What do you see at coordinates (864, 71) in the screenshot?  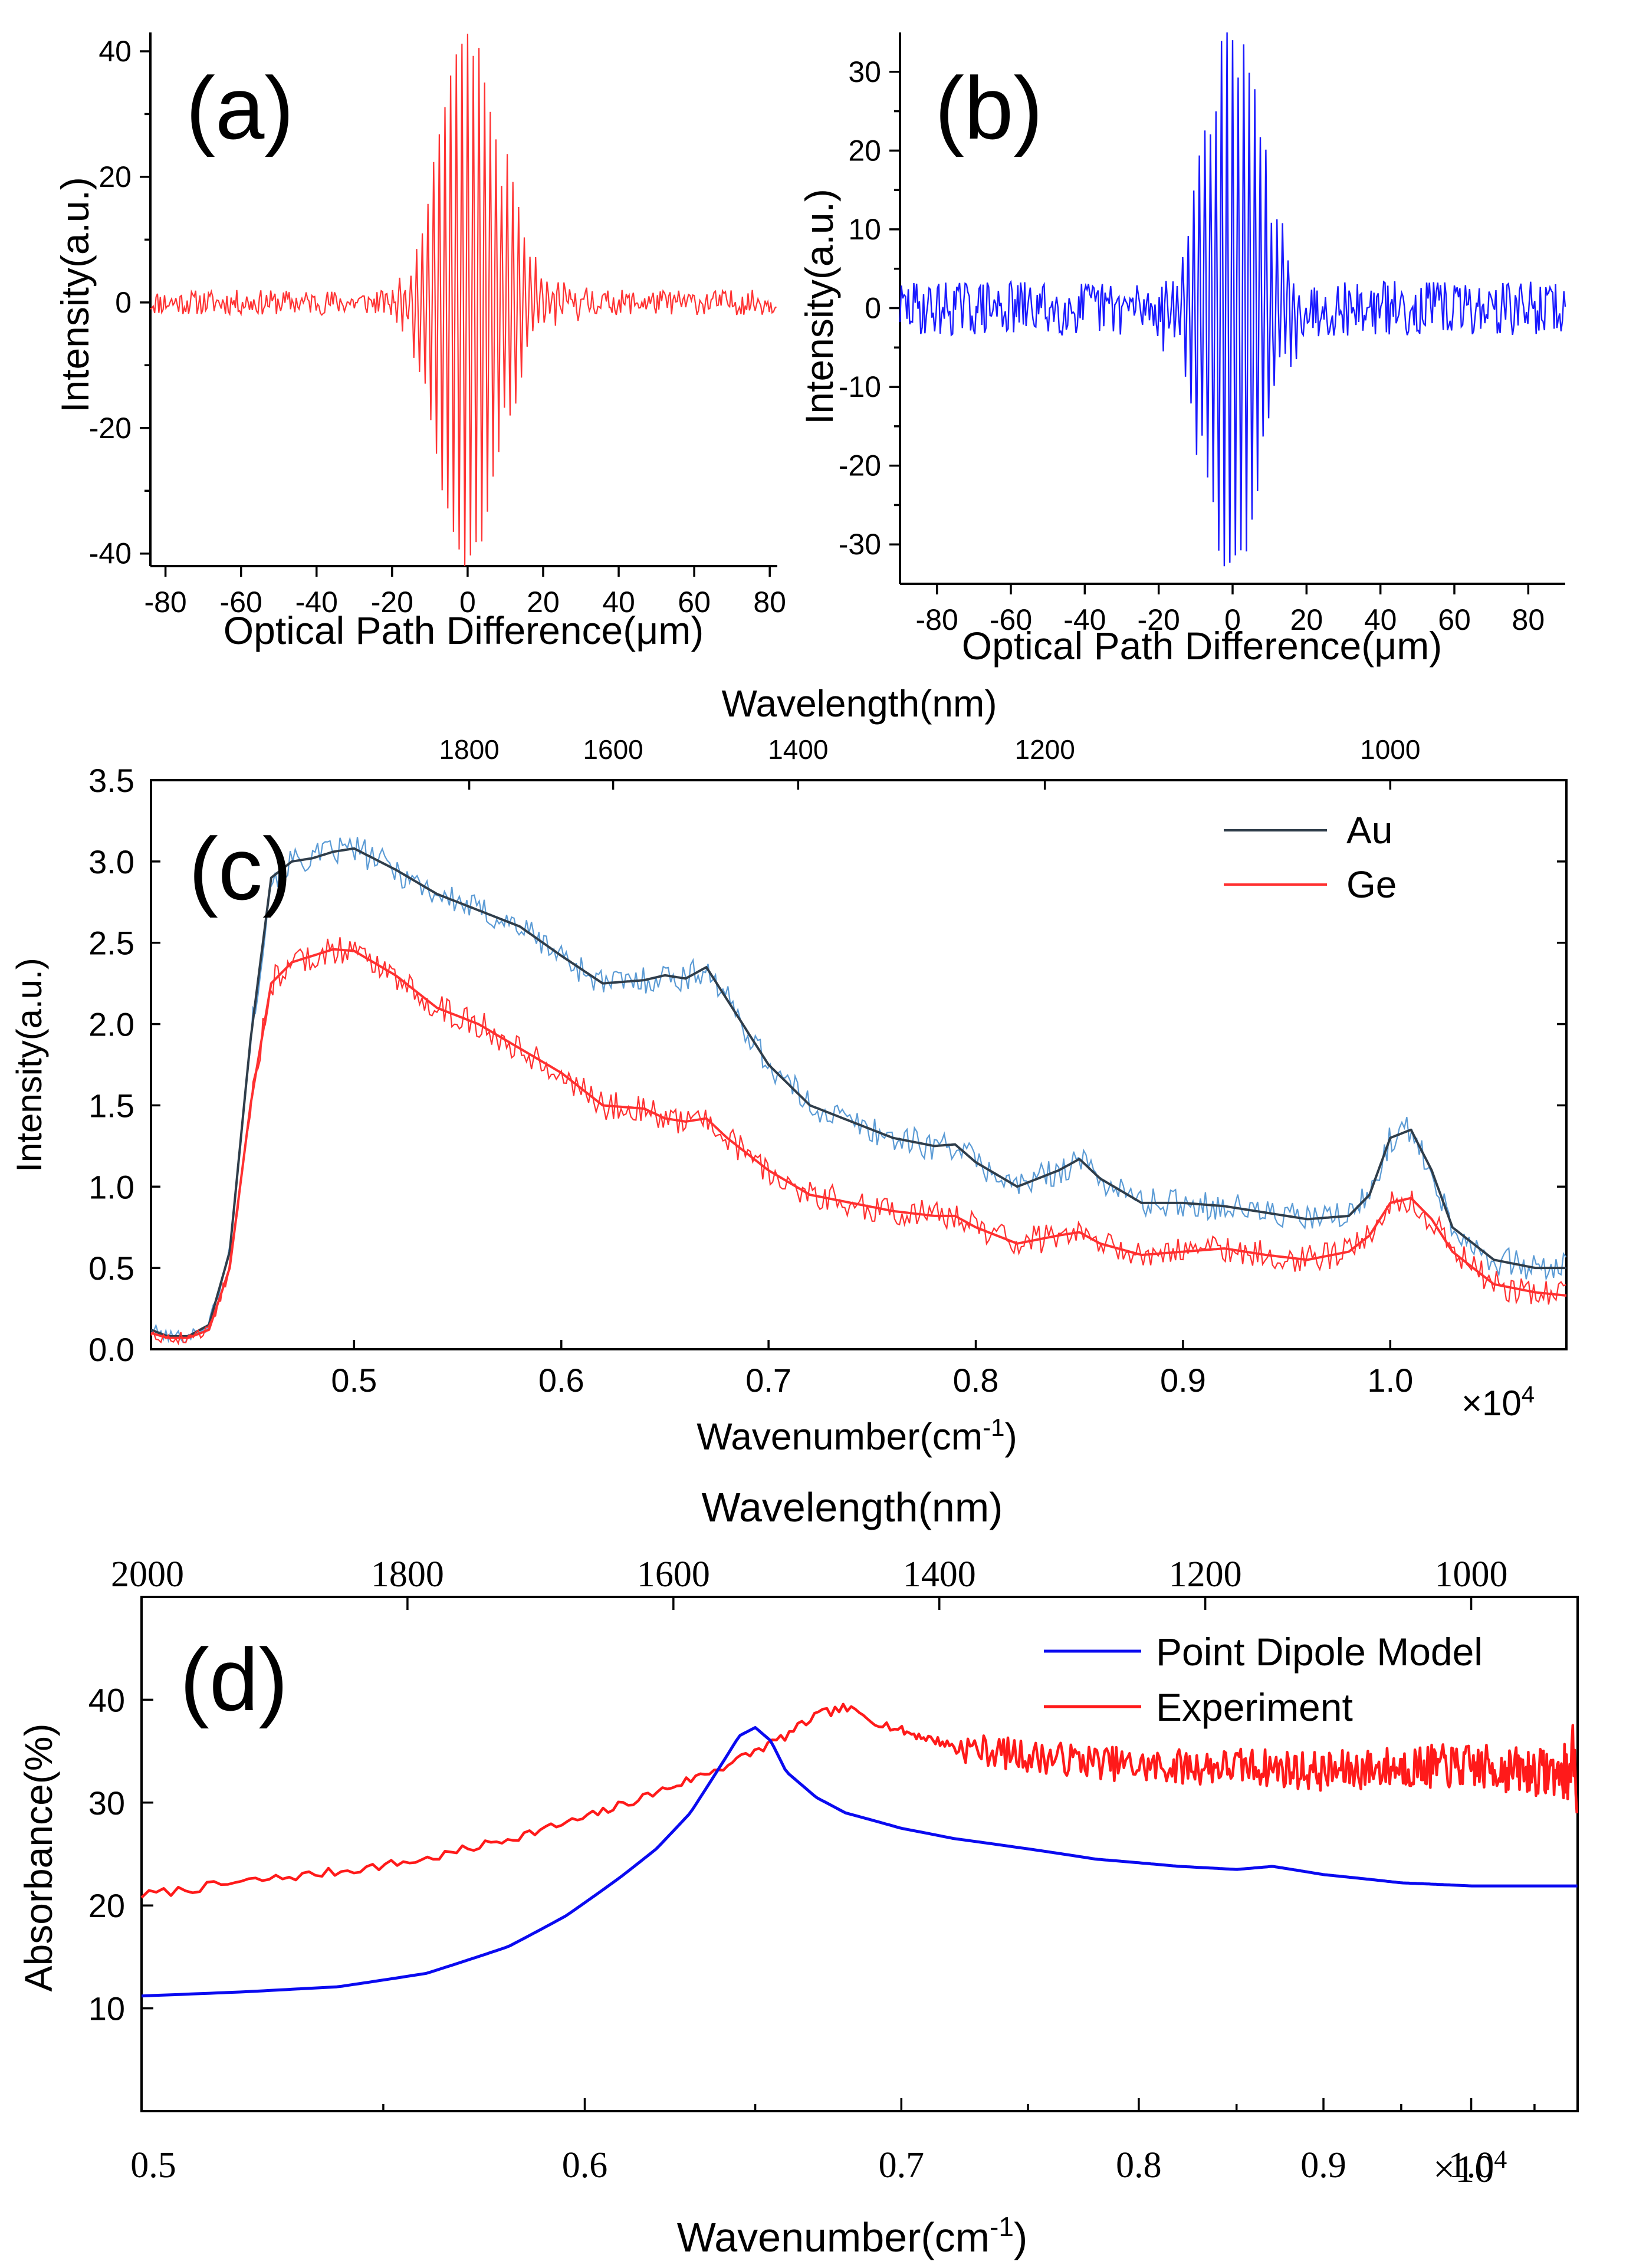 I see `panel-b-y-tick-label: 30` at bounding box center [864, 71].